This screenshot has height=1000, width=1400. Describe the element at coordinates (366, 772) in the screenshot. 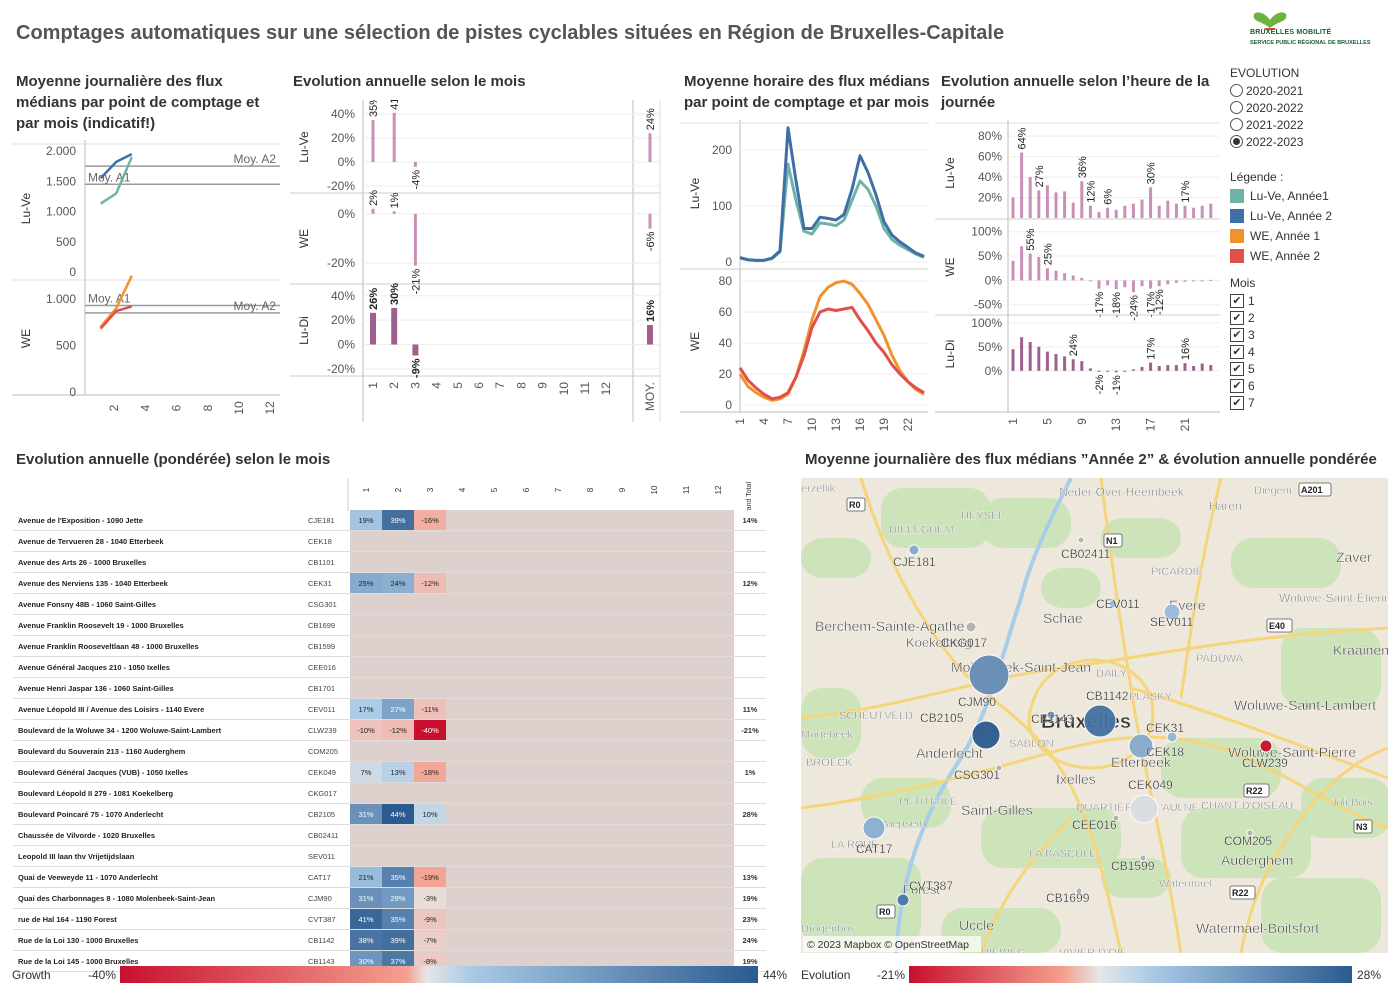

I see `heatmap-cell: 7%` at that location.